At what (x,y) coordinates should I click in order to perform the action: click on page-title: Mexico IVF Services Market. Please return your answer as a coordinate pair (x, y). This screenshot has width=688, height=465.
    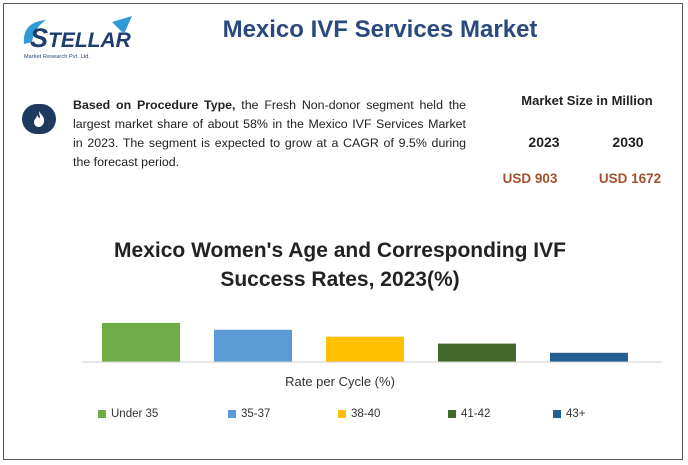
    Looking at the image, I should click on (380, 29).